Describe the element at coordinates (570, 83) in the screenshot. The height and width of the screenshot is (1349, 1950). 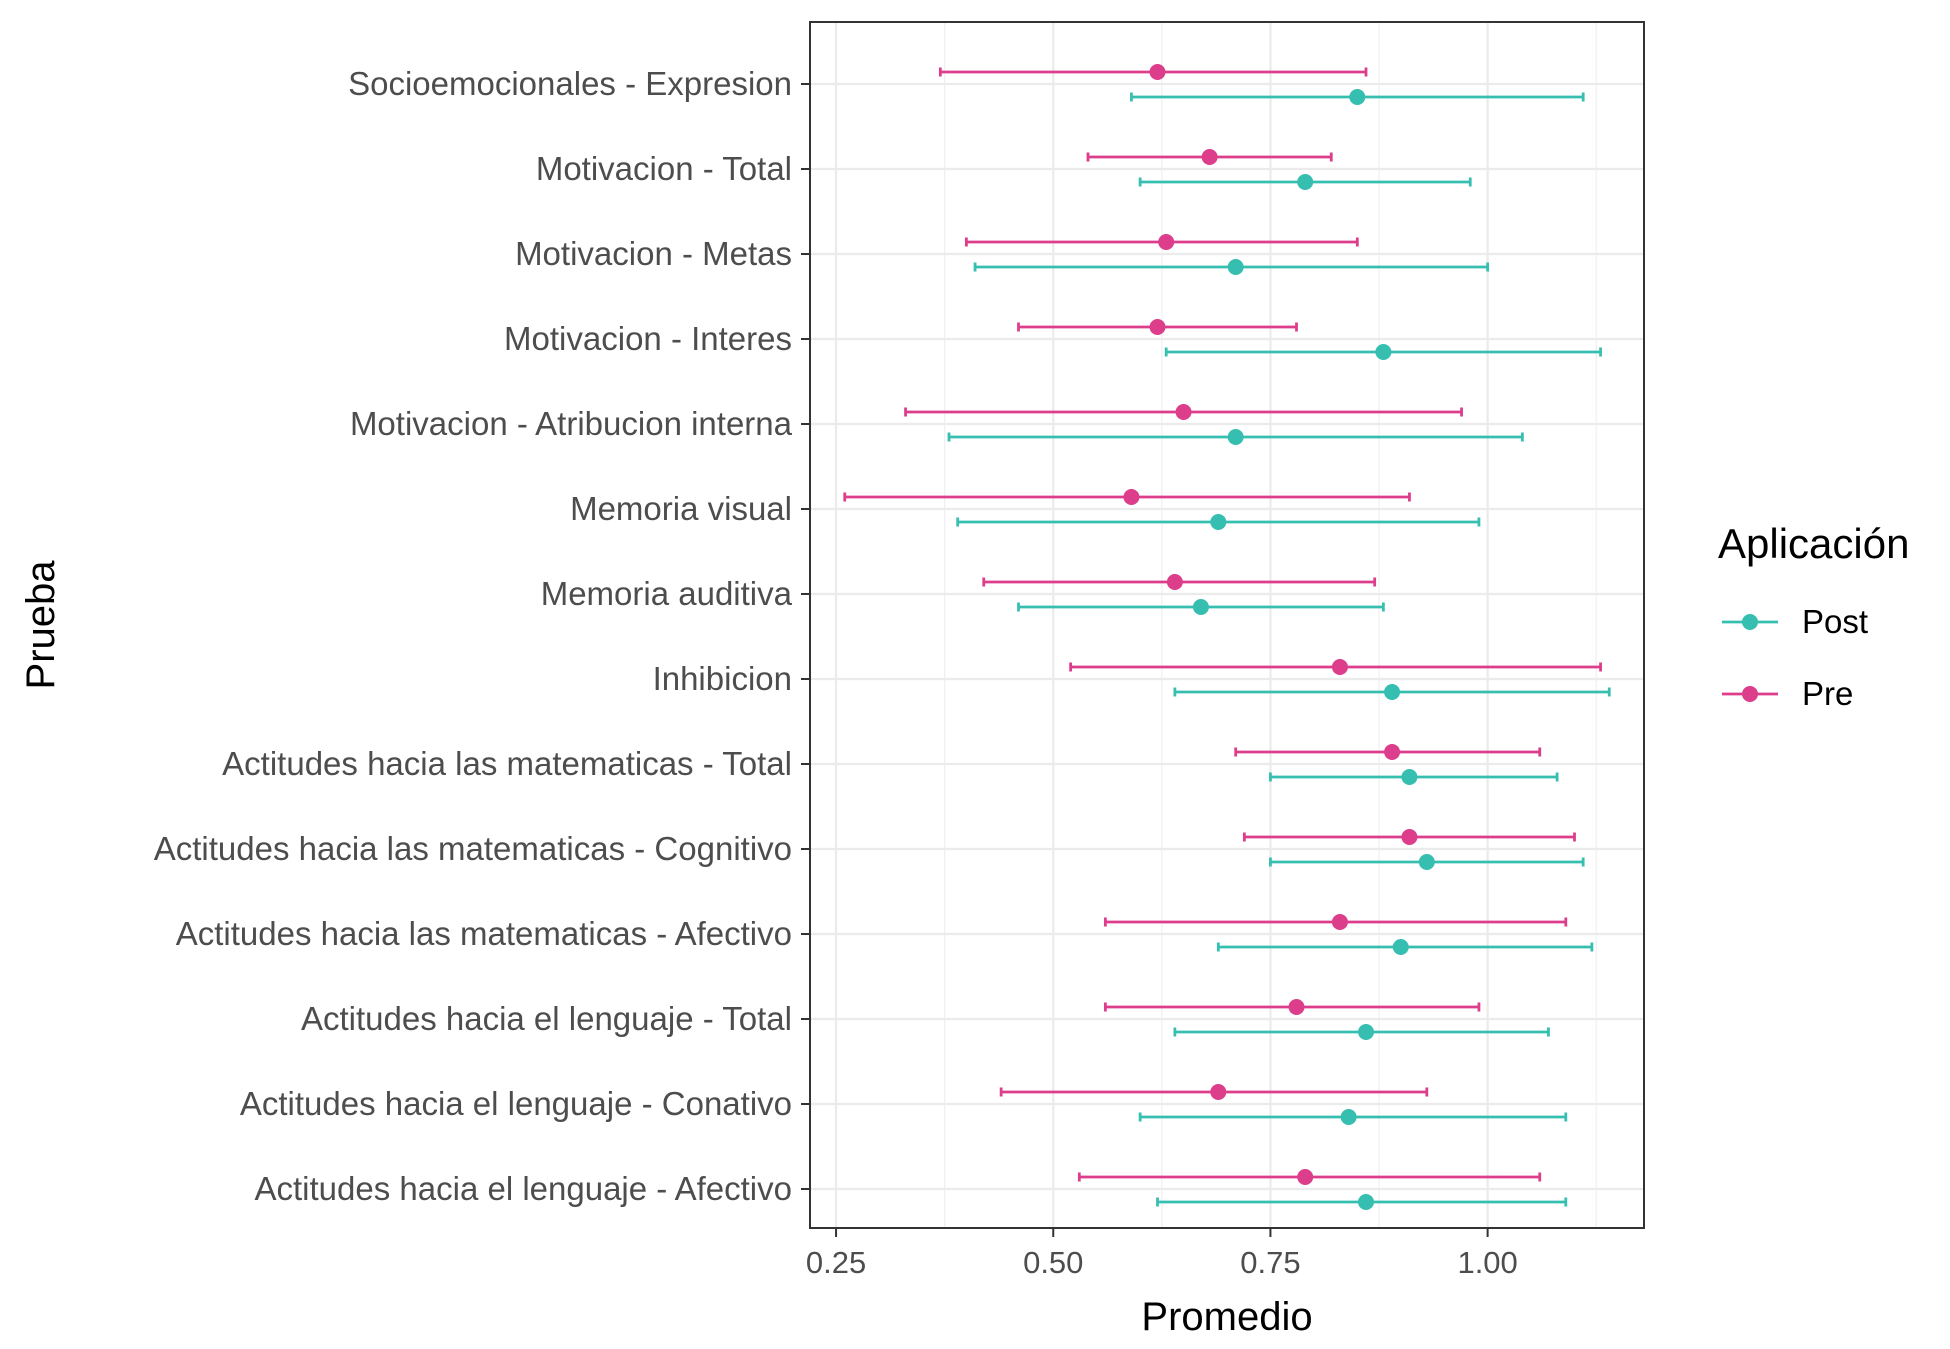
I see `y-tick-label: Socioemocionales - Expresion` at that location.